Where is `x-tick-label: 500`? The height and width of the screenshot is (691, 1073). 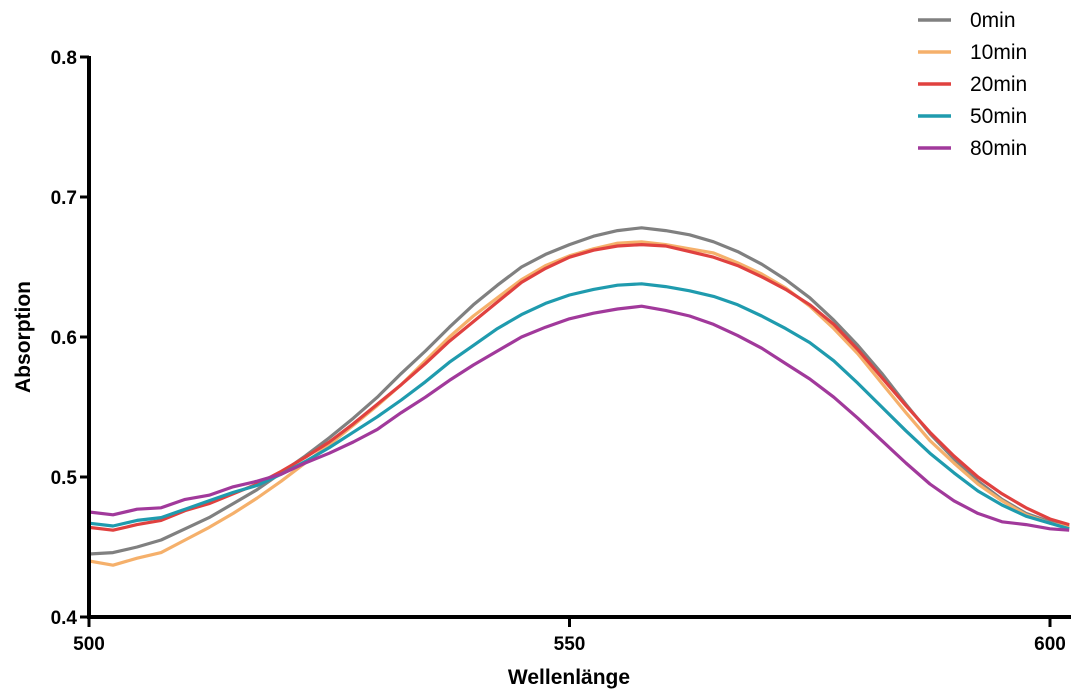 x-tick-label: 500 is located at coordinates (89, 644).